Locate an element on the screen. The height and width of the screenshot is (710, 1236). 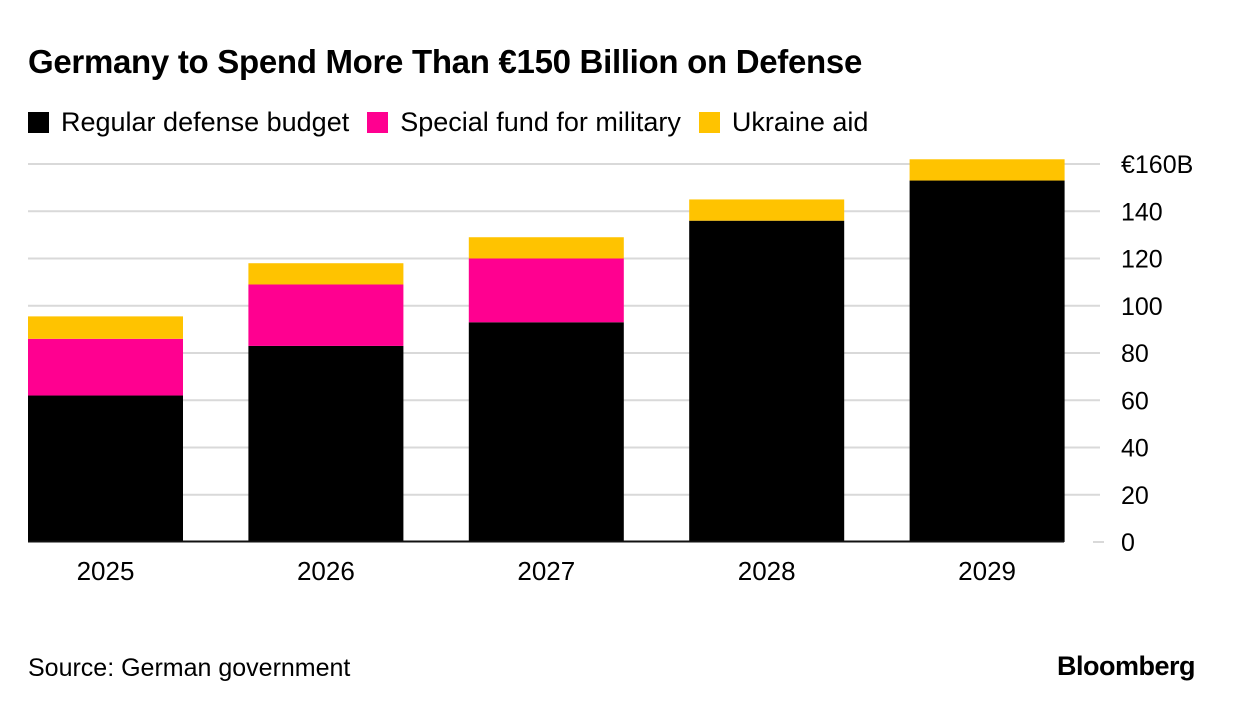
y-tick-label: 80 is located at coordinates (1135, 354).